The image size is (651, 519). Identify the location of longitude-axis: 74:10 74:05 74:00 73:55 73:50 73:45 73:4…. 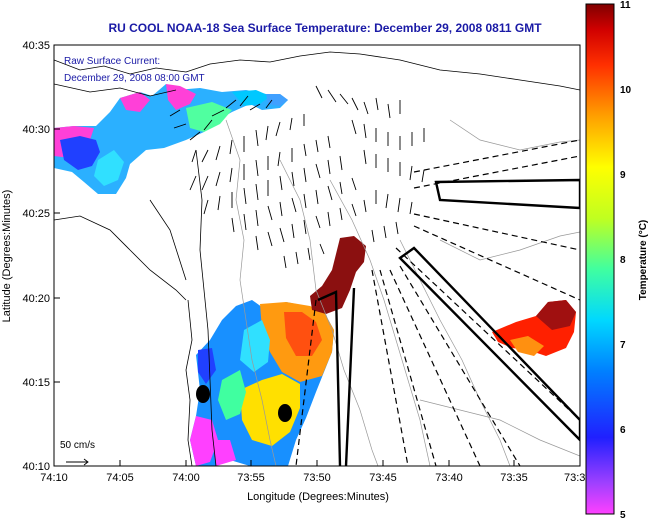
(312, 481).